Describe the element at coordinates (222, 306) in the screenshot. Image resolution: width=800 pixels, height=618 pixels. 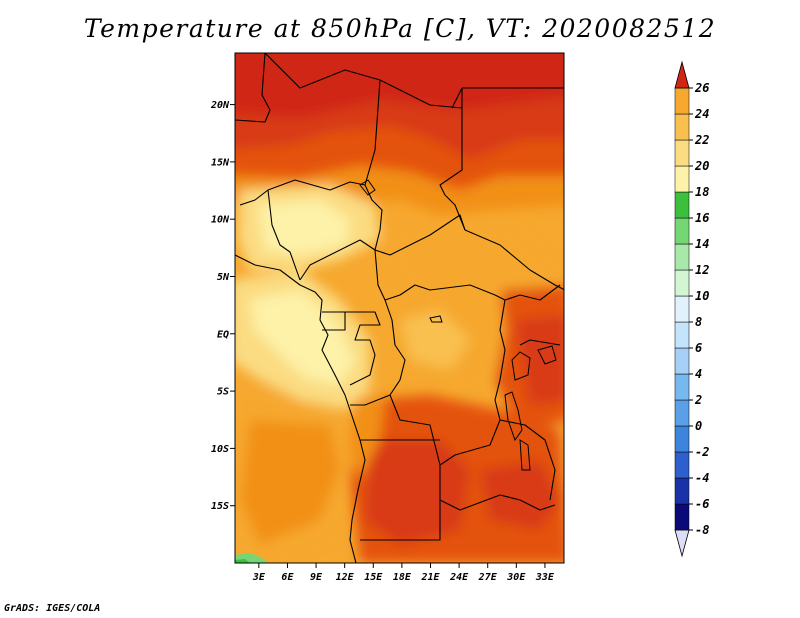
I see `lat-ticks: 20N 15N 10N 5N EQ 5S 10S 15S` at that location.